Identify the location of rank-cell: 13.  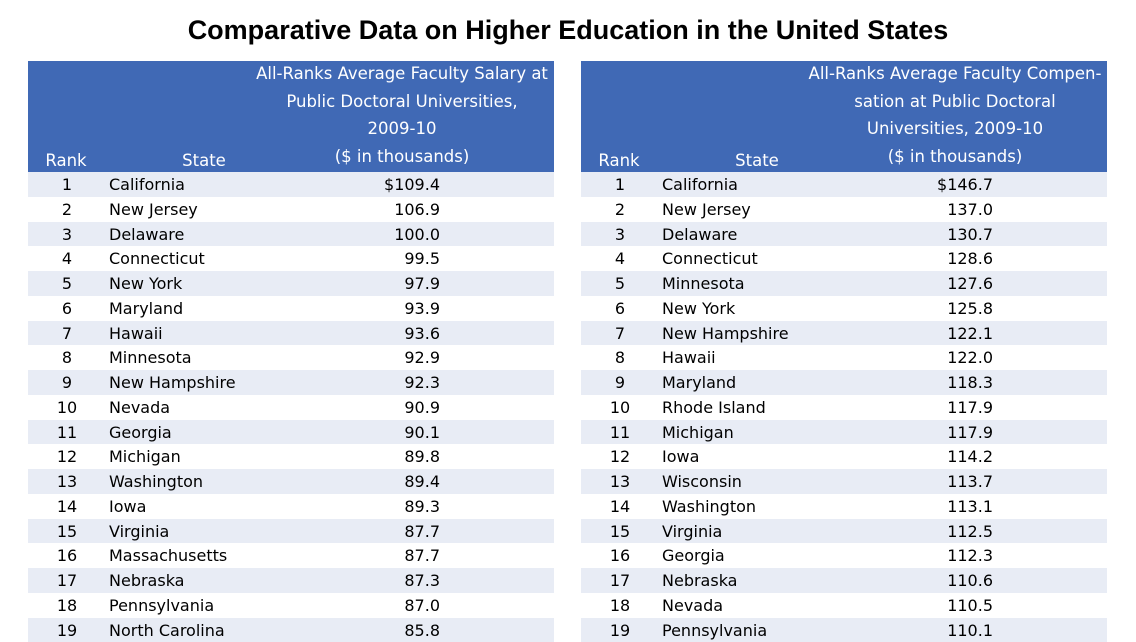
(620, 481).